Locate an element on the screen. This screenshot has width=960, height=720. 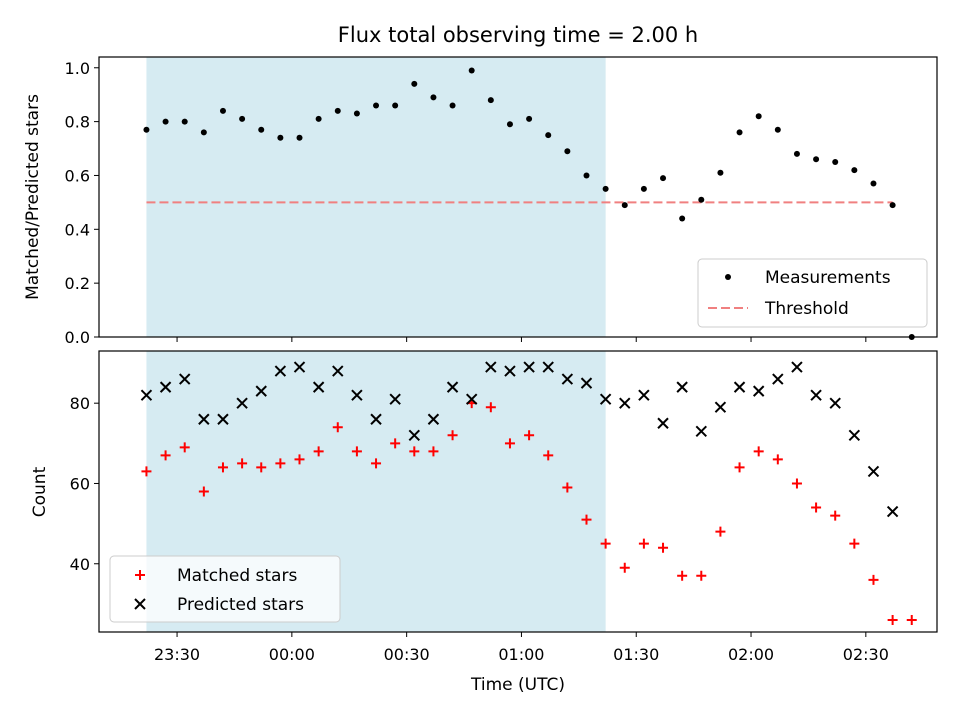
legend-label-threshold: Threshold is located at coordinates (806, 309).